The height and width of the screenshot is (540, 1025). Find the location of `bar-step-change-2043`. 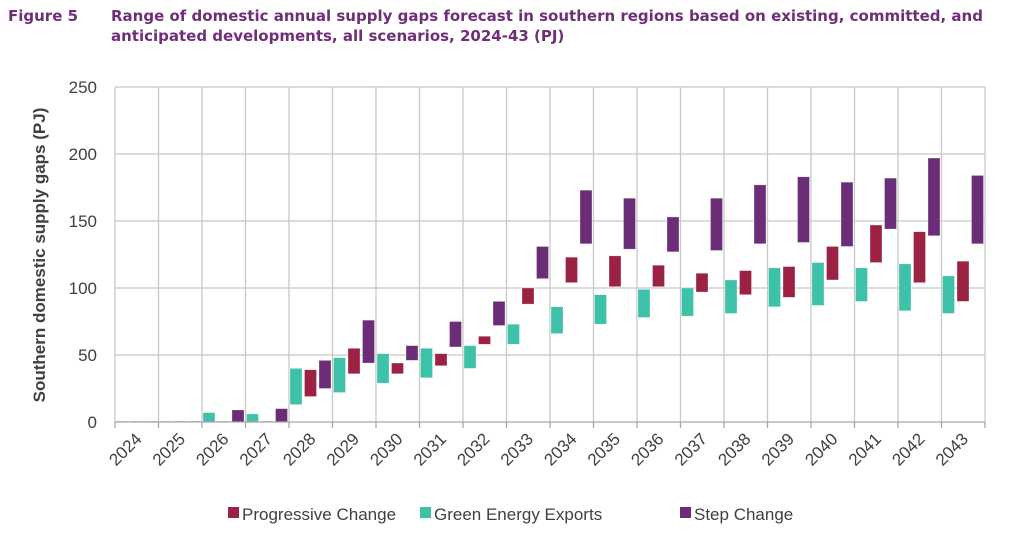

bar-step-change-2043 is located at coordinates (977, 210).